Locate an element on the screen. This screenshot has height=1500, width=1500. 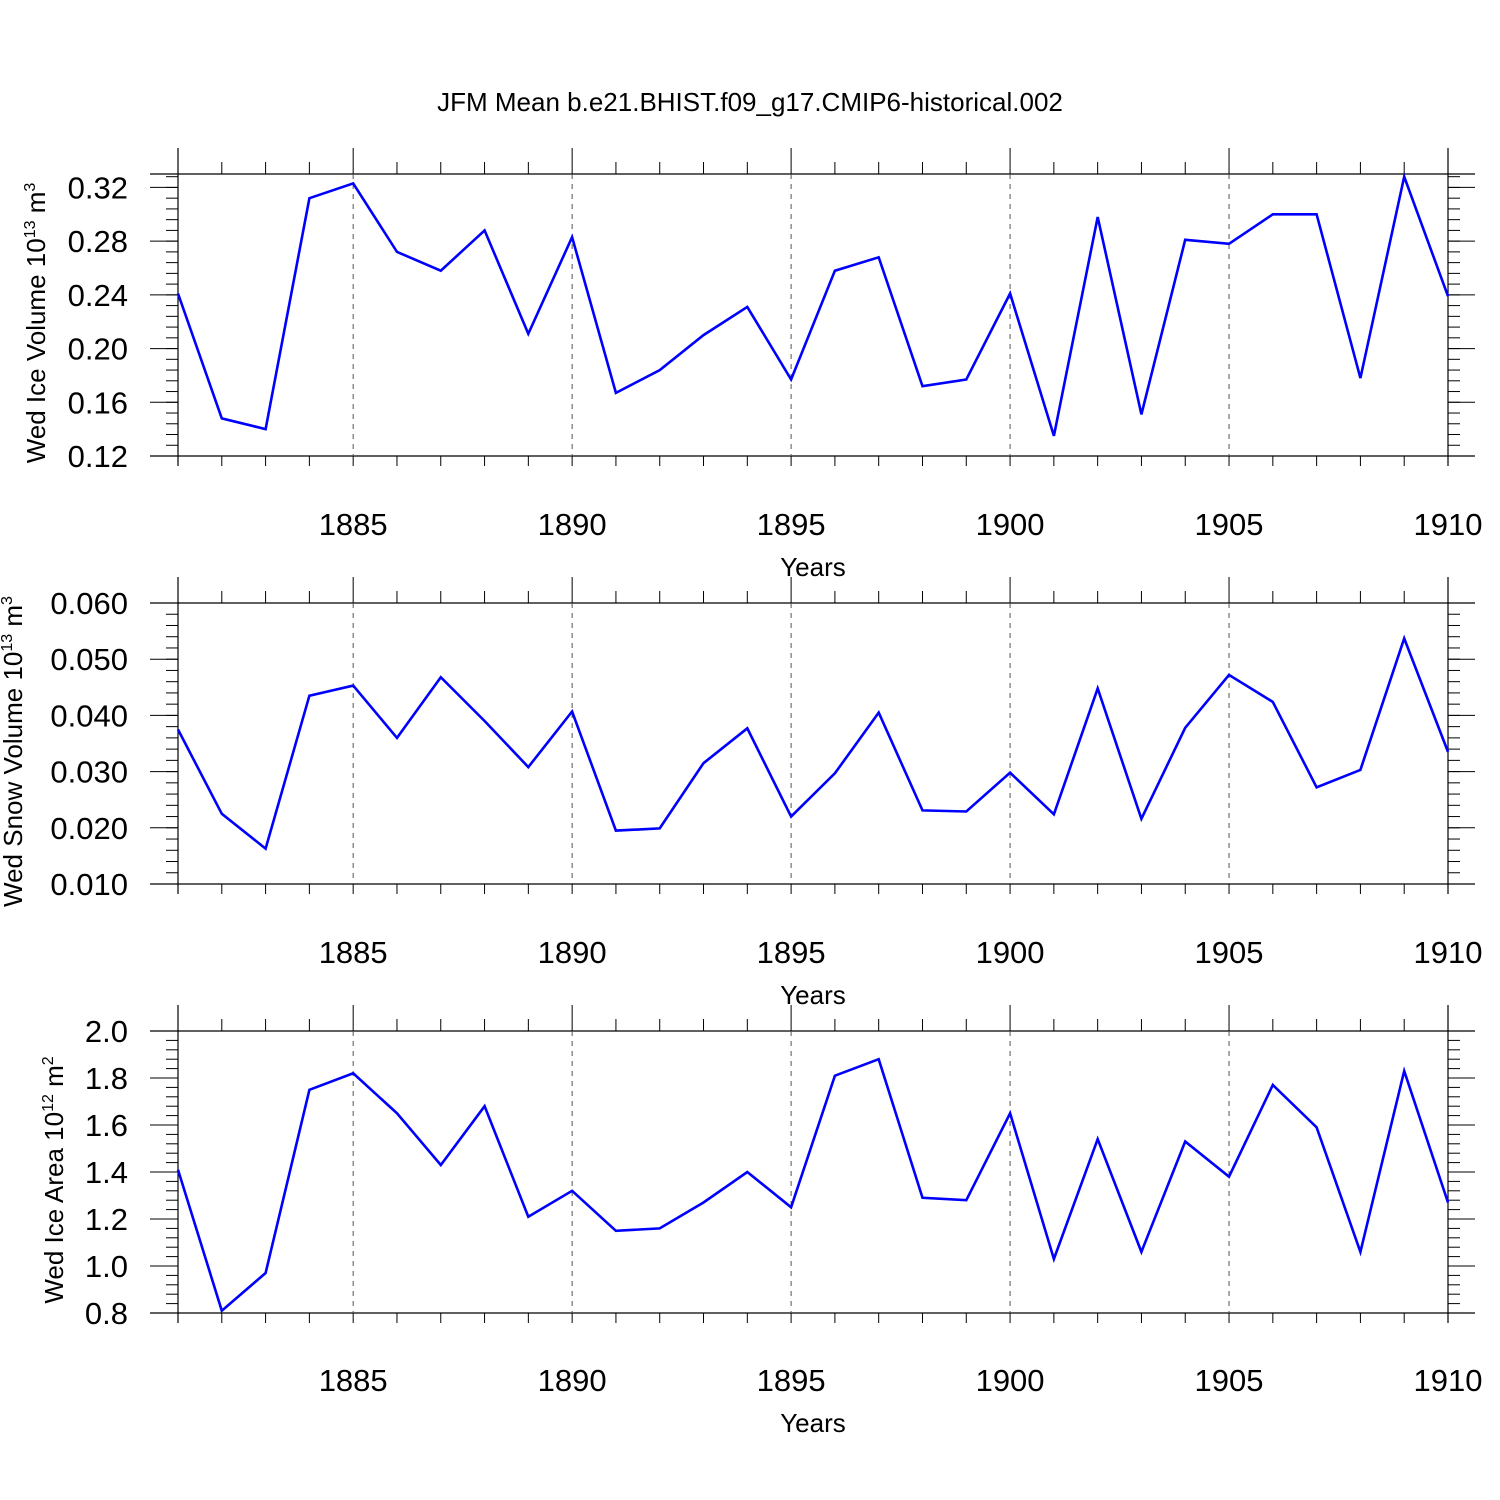
y-tick-label: 1.8 is located at coordinates (106, 1078).